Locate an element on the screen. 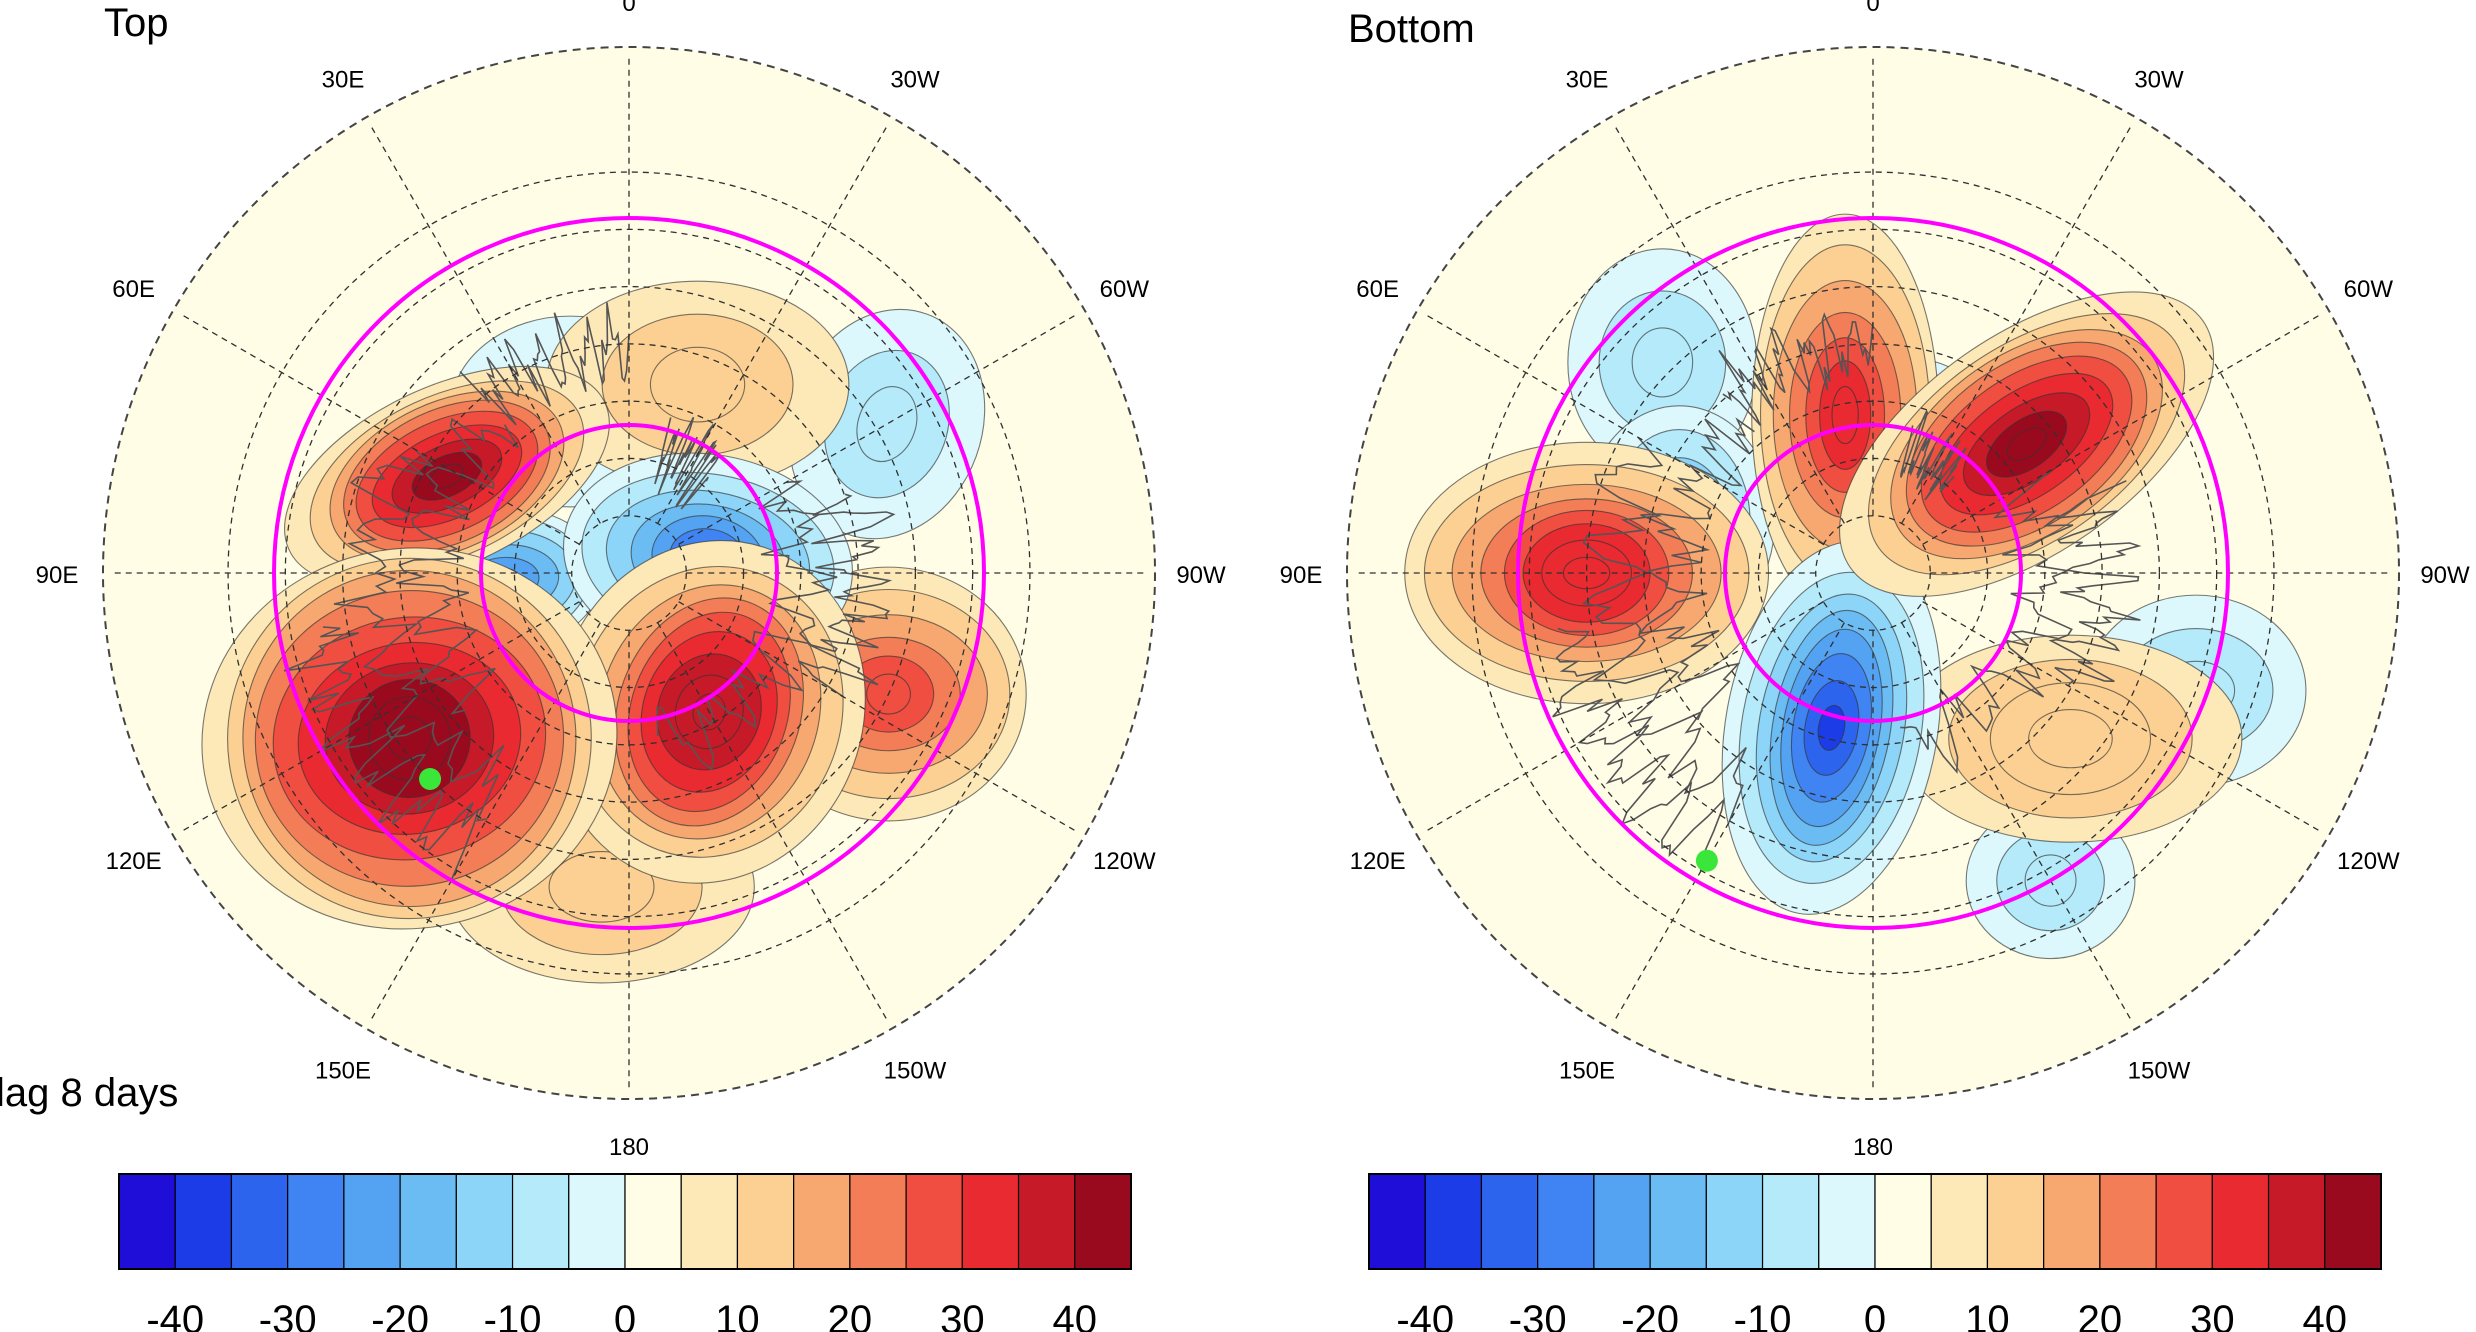  colorbar-frame is located at coordinates (625, 1221).